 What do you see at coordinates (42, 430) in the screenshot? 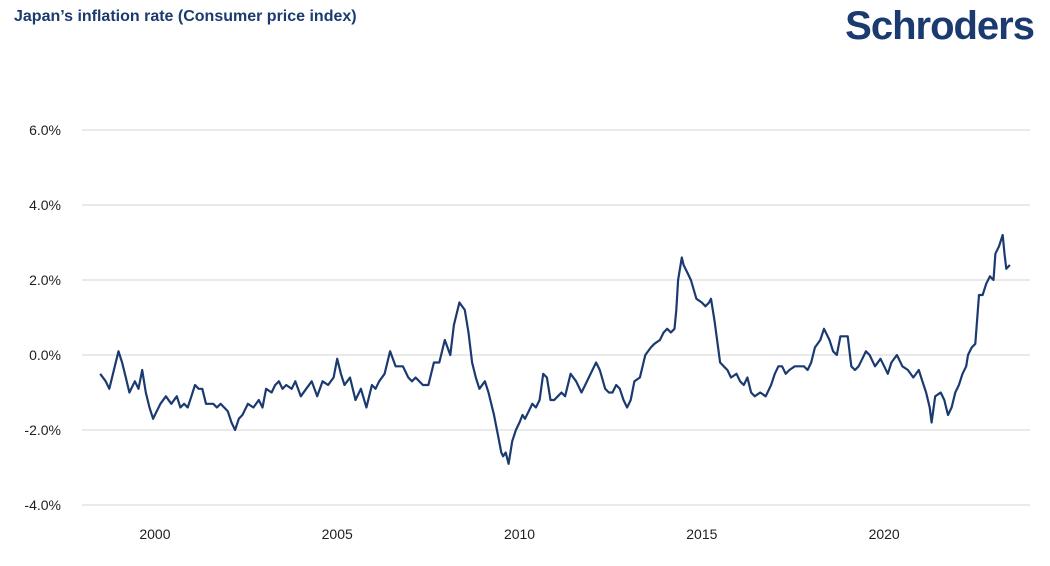
I see `y-tick-label: -2.0%` at bounding box center [42, 430].